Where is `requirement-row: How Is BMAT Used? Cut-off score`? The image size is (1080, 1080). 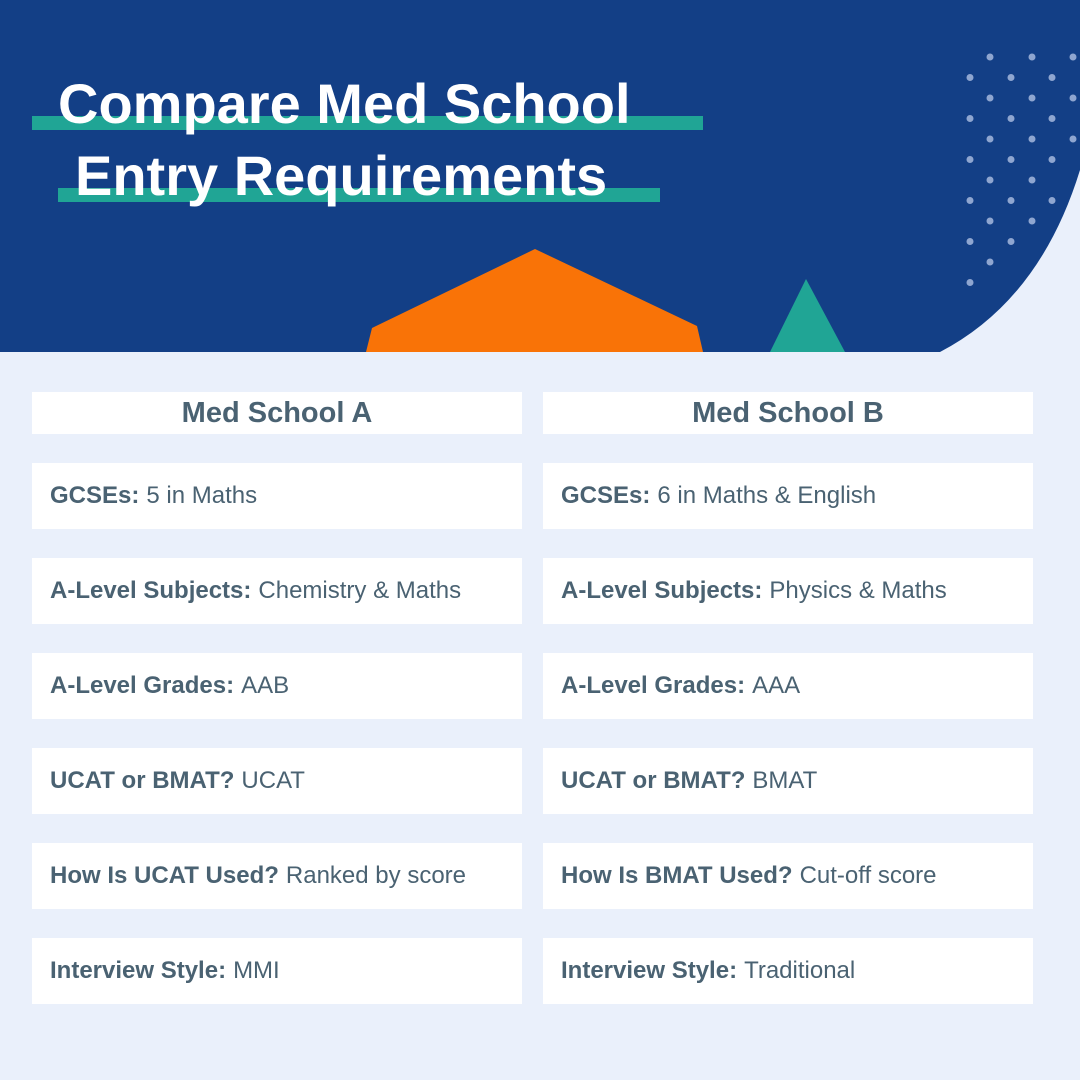 requirement-row: How Is BMAT Used? Cut-off score is located at coordinates (788, 876).